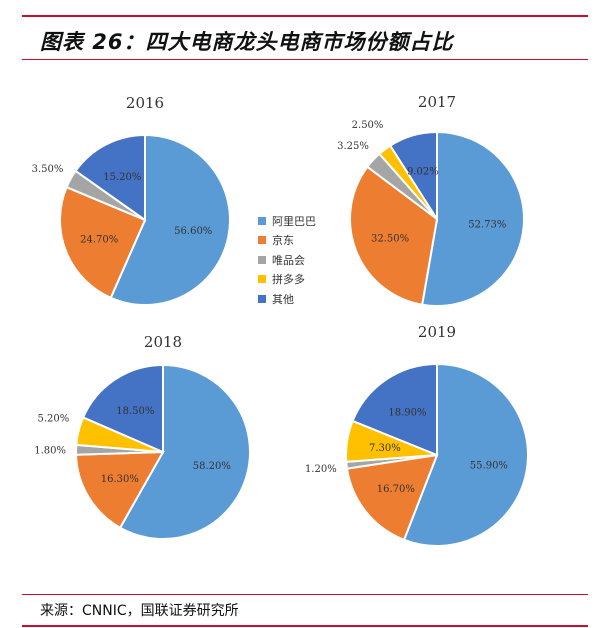 The width and height of the screenshot is (614, 628). Describe the element at coordinates (294, 221) in the screenshot. I see `legend-label: 阿里巴巴` at that location.